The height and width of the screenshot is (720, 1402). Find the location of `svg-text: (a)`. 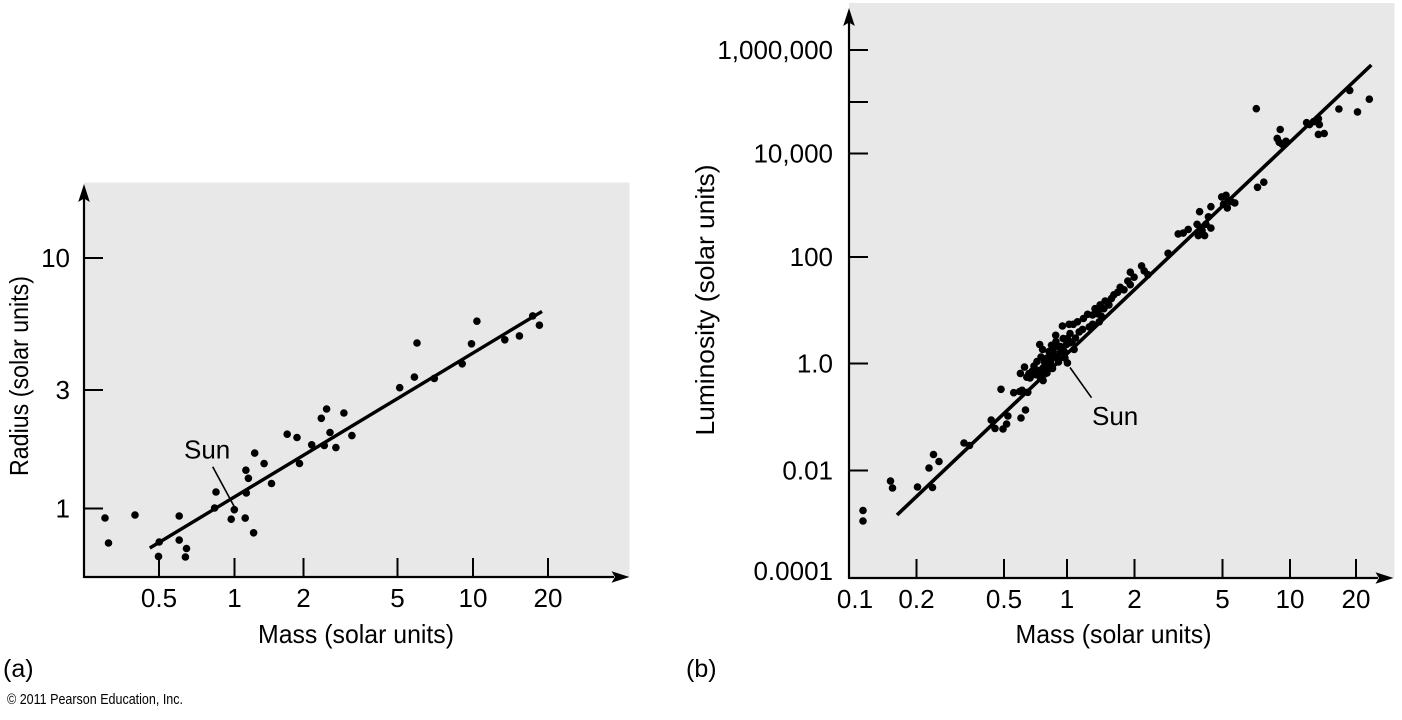

svg-text: (a) is located at coordinates (18, 669).